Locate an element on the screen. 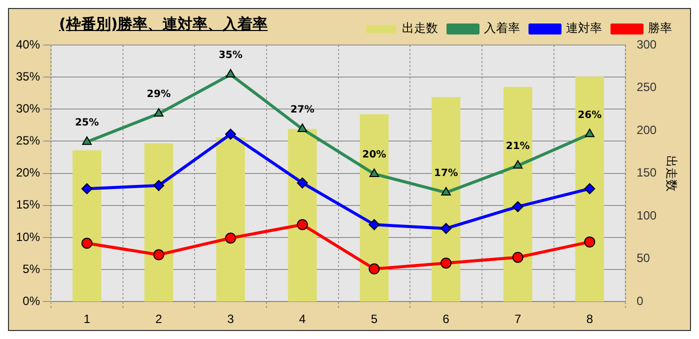  x-tick-label: 7 is located at coordinates (518, 319).